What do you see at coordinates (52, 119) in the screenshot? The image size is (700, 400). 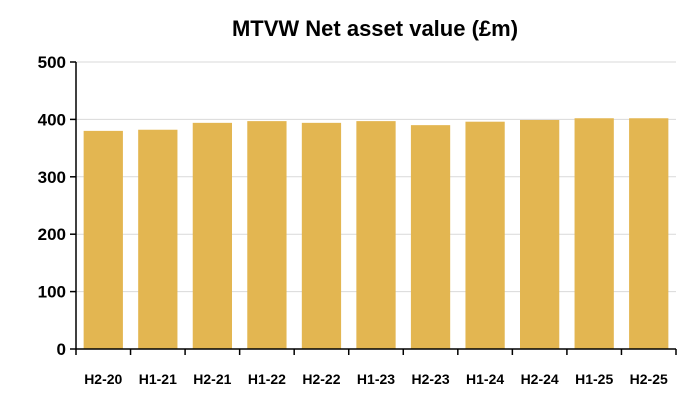 I see `y-tick-label: 400` at bounding box center [52, 119].